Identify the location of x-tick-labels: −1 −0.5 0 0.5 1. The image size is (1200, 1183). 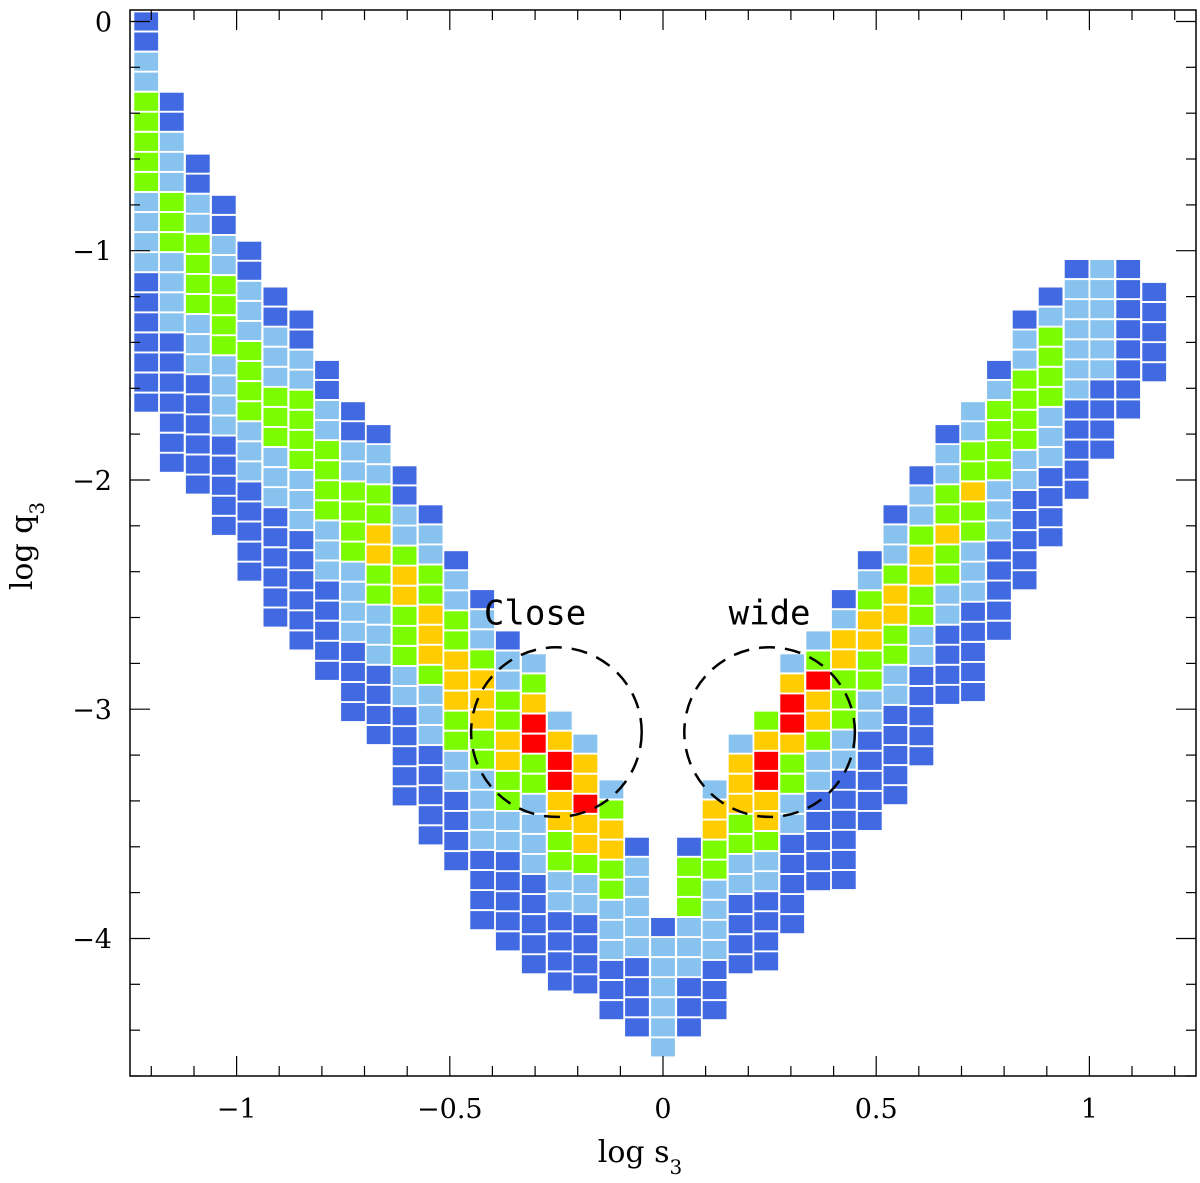
(657, 1109).